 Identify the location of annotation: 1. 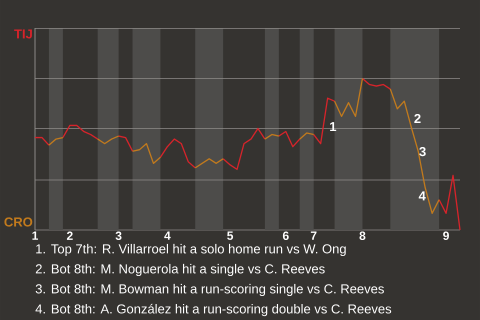
(333, 127).